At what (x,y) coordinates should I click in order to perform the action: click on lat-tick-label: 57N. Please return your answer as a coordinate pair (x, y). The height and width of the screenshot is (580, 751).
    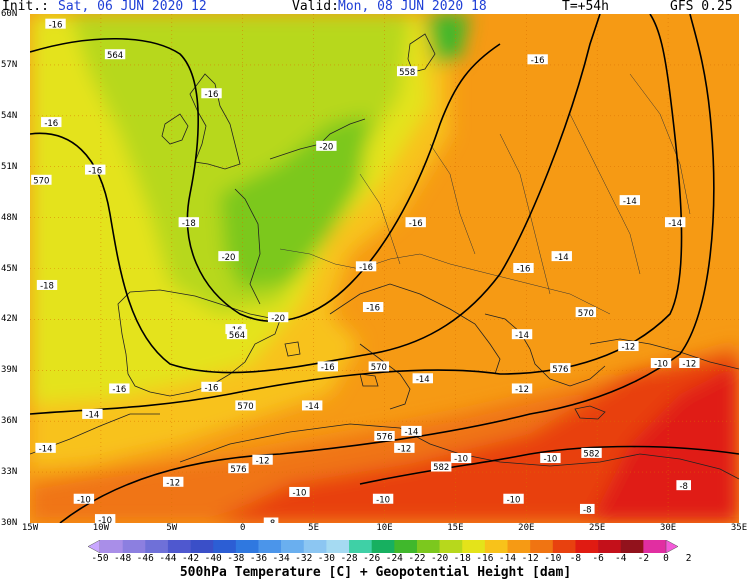
    Looking at the image, I should click on (9, 64).